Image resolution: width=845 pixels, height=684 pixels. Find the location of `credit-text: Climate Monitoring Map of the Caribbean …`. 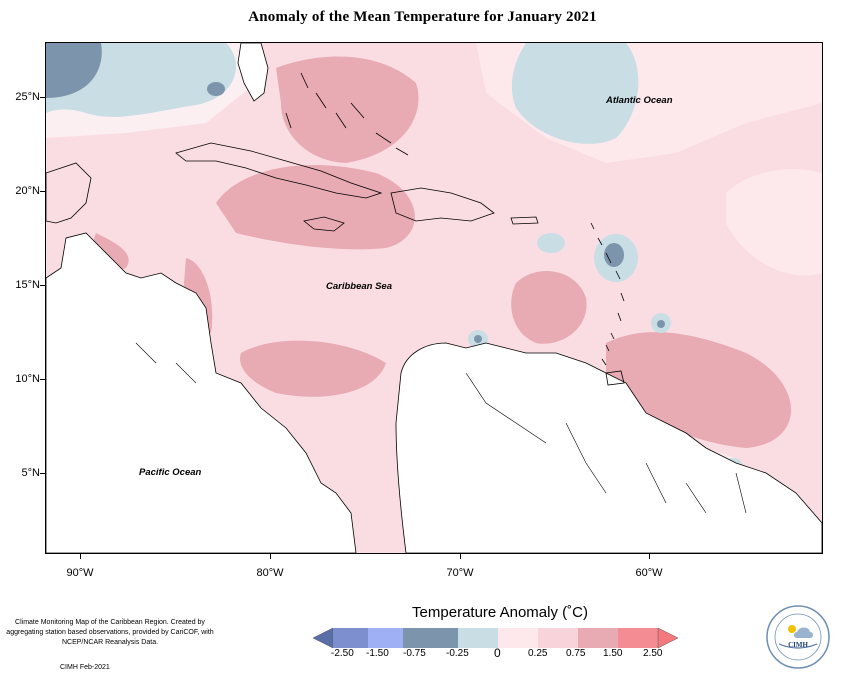

credit-text: Climate Monitoring Map of the Caribbean … is located at coordinates (110, 632).